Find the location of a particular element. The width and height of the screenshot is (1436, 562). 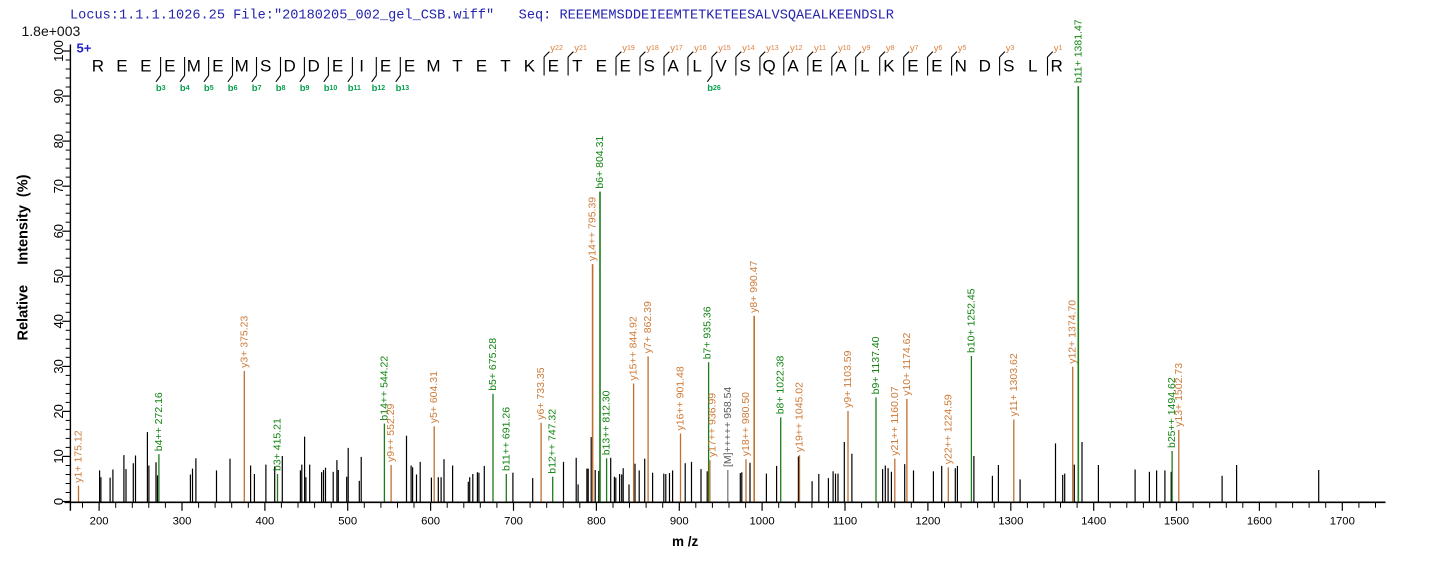

svg-text: b3+ 415.21 is located at coordinates (278, 444).